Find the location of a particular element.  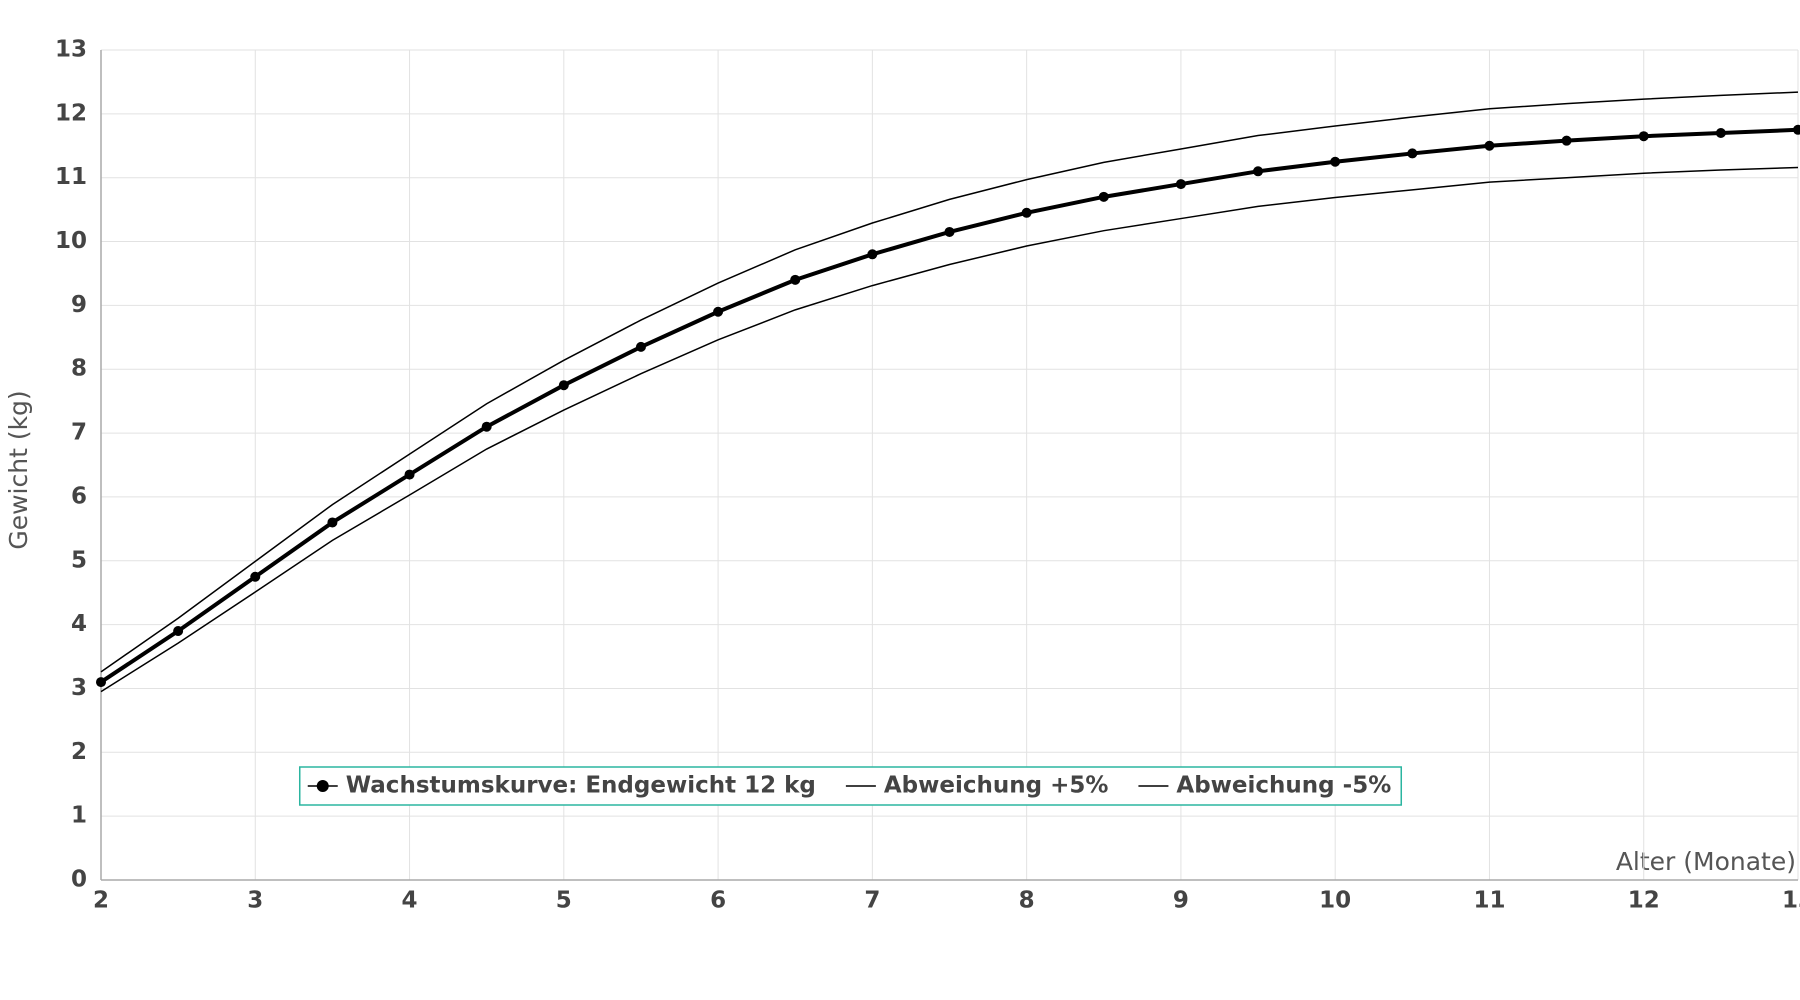

y-tick-label: 9 is located at coordinates (79, 305).